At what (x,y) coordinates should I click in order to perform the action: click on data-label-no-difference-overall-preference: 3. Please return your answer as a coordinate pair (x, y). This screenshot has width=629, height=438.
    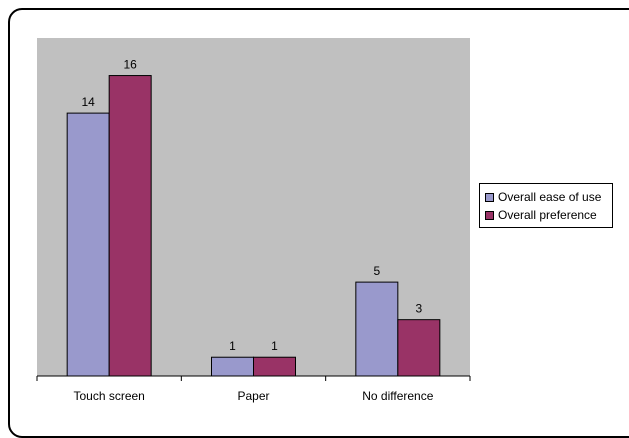
    Looking at the image, I should click on (418, 309).